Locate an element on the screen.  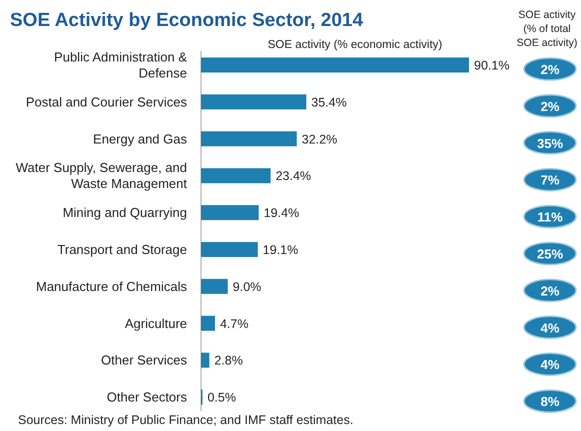
y-tick-label: Postal and Courier Services is located at coordinates (107, 102).